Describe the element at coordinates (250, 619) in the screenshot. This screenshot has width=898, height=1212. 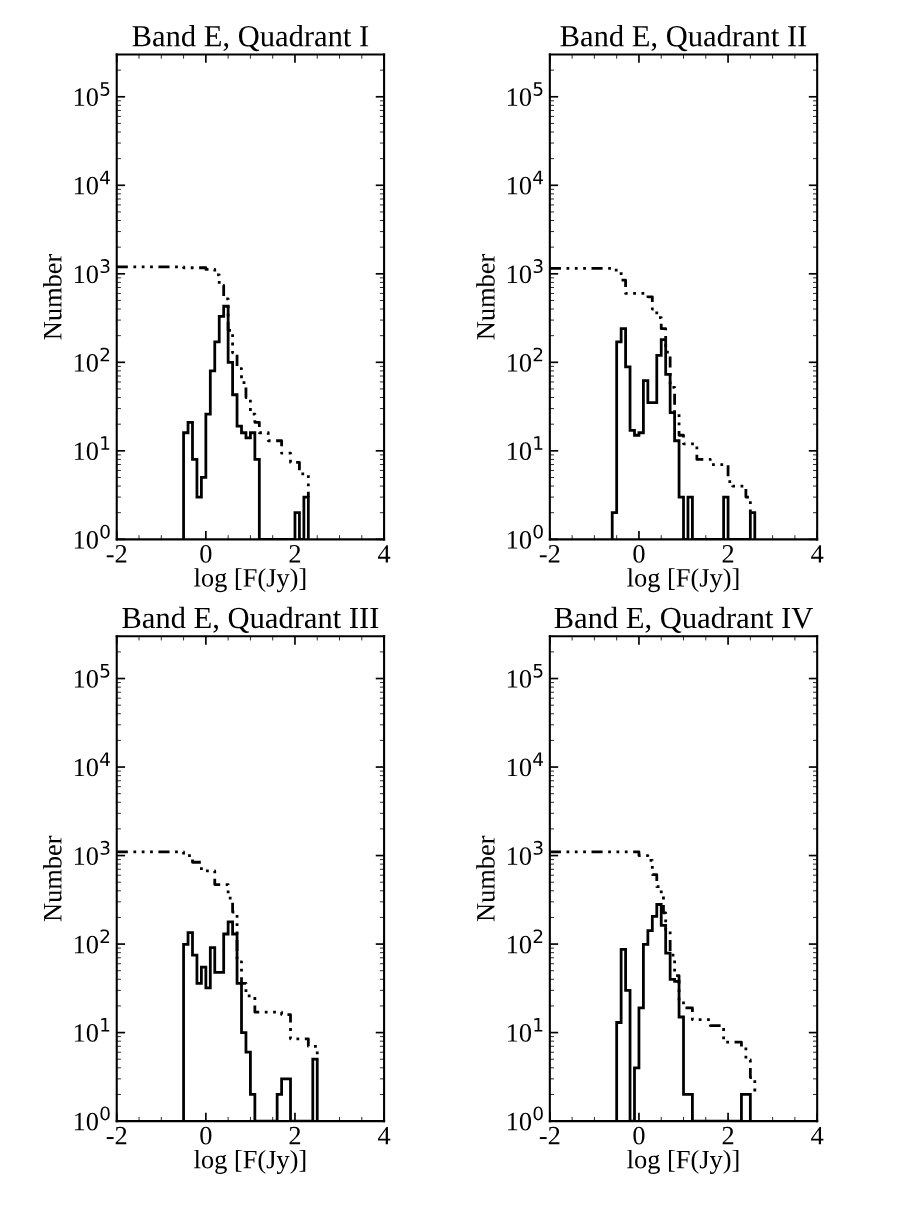
I see `chart-title: Band E, Quadrant III` at that location.